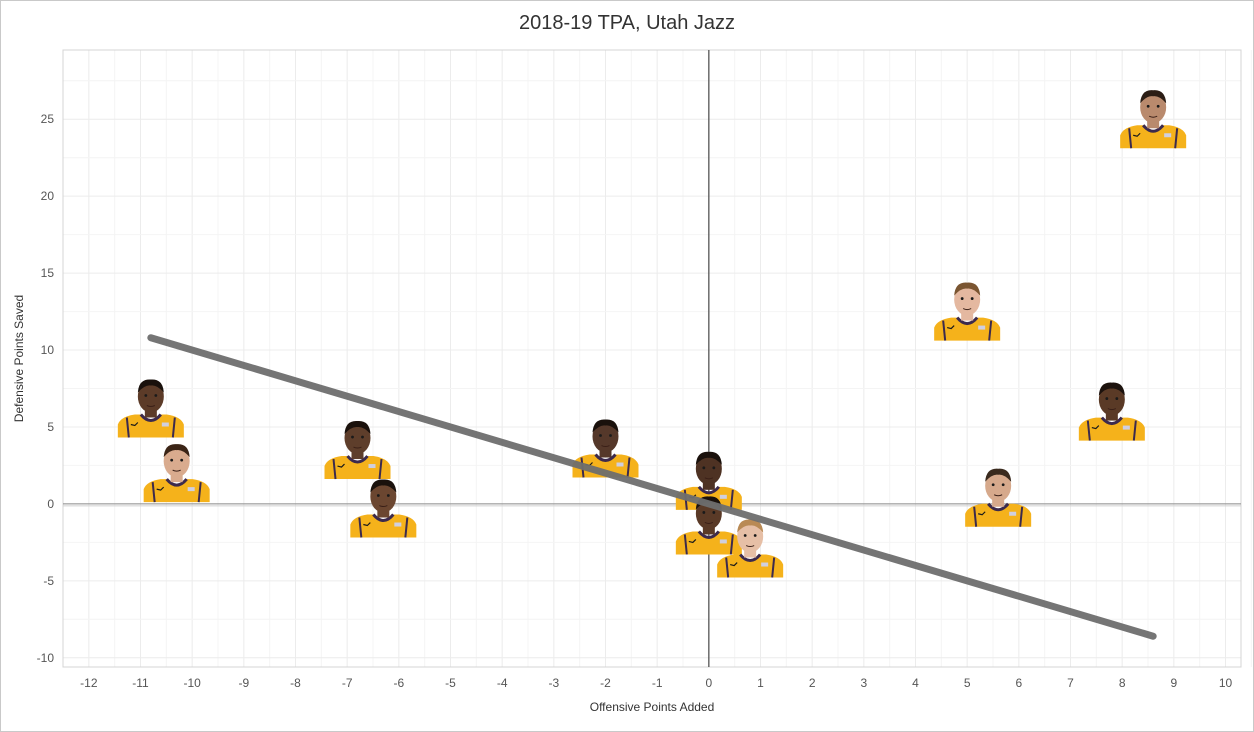  Describe the element at coordinates (347, 683) in the screenshot. I see `x-tick-label: -7` at that location.